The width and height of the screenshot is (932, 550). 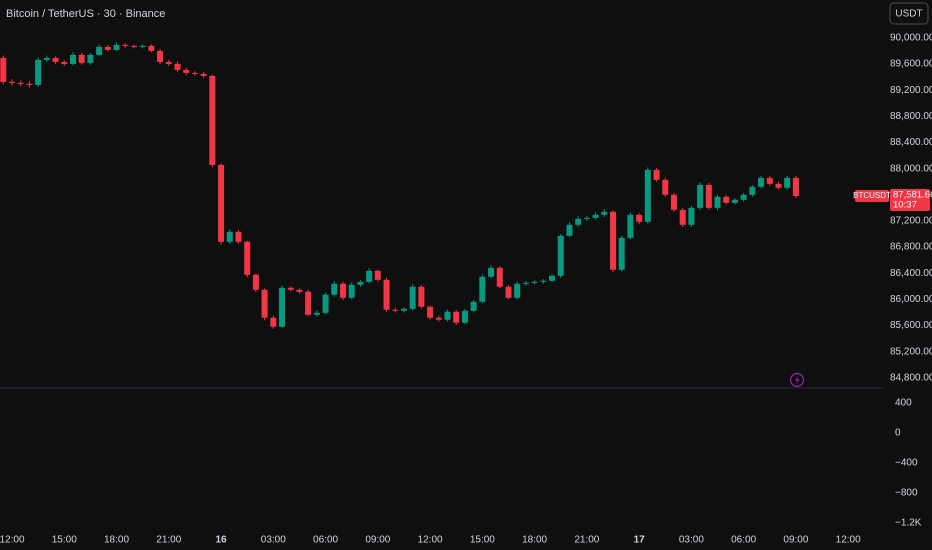 What do you see at coordinates (898, 433) in the screenshot?
I see `pane2-tick-label: 0` at bounding box center [898, 433].